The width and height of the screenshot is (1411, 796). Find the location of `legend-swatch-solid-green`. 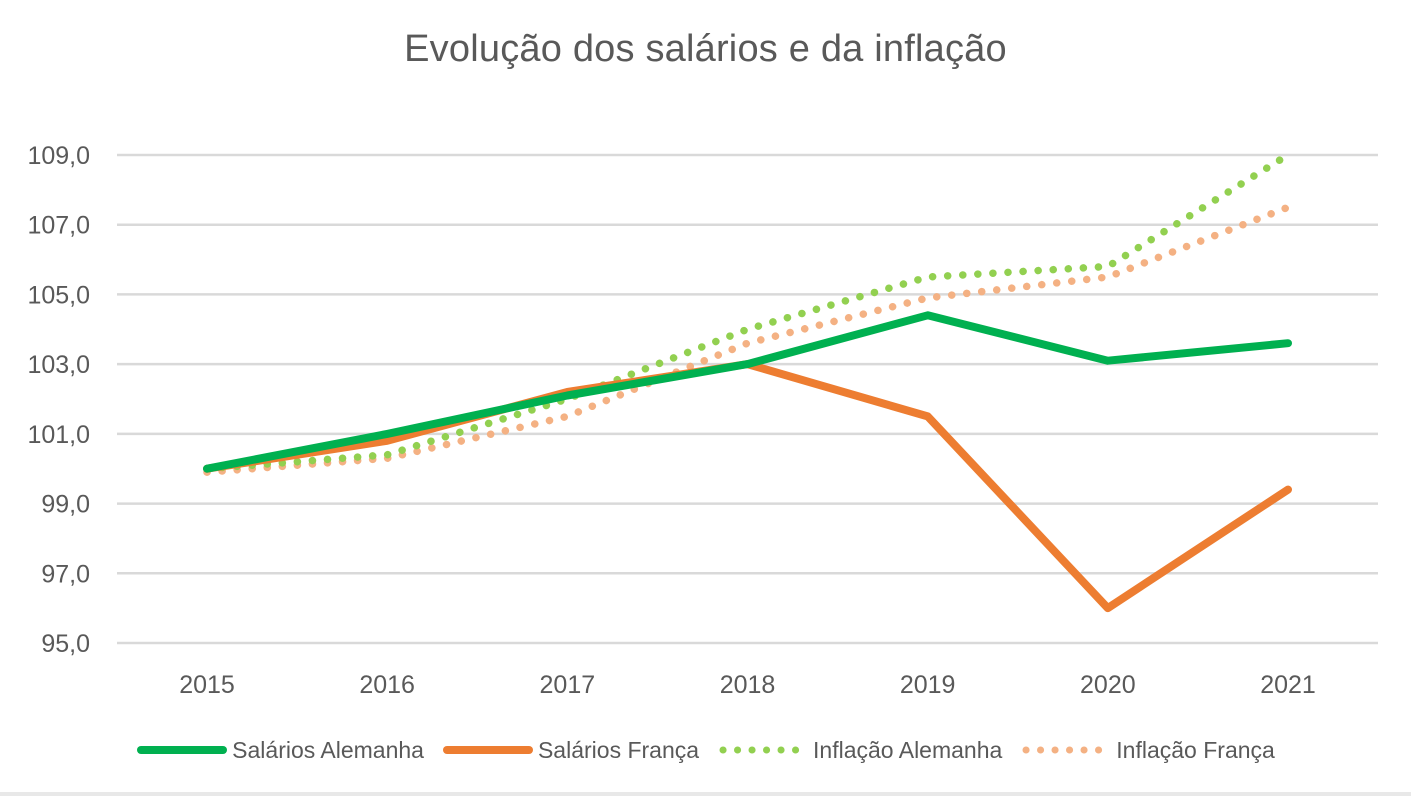

legend-swatch-solid-green is located at coordinates (182, 750).